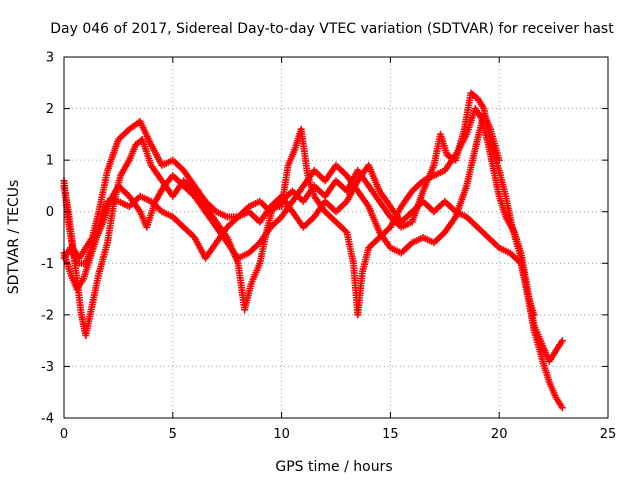 The width and height of the screenshot is (640, 480). I want to click on y-tick-label: -1, so click(47, 264).